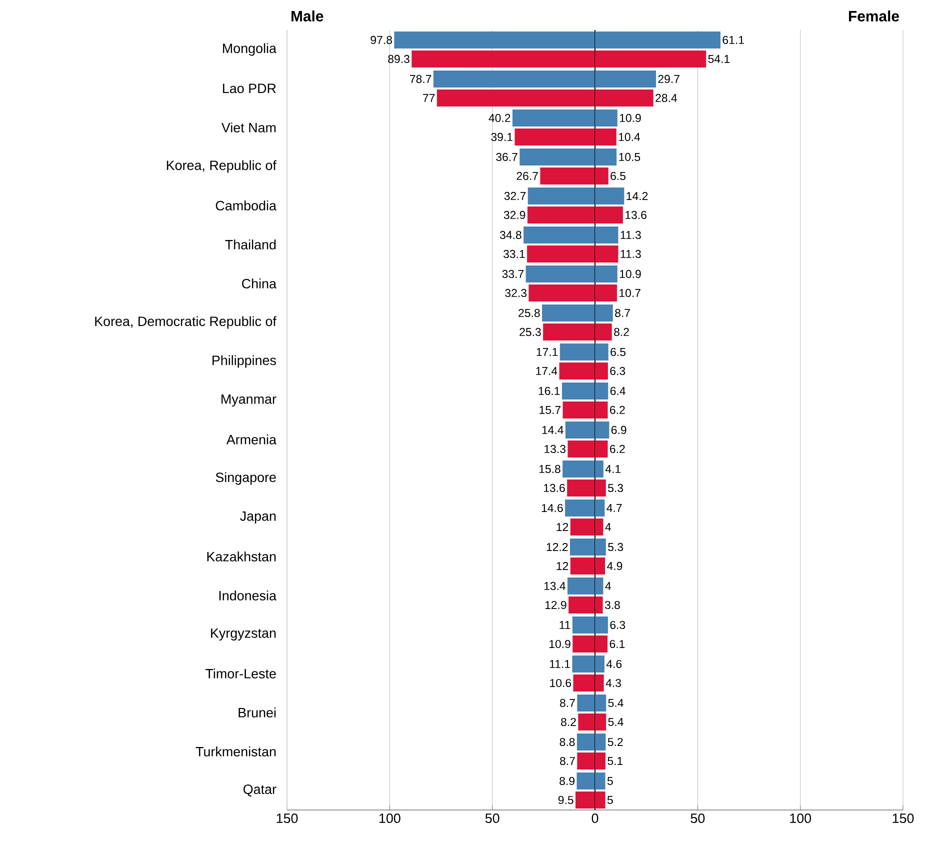  Describe the element at coordinates (246, 205) in the screenshot. I see `y-tick-label: Cambodia` at that location.